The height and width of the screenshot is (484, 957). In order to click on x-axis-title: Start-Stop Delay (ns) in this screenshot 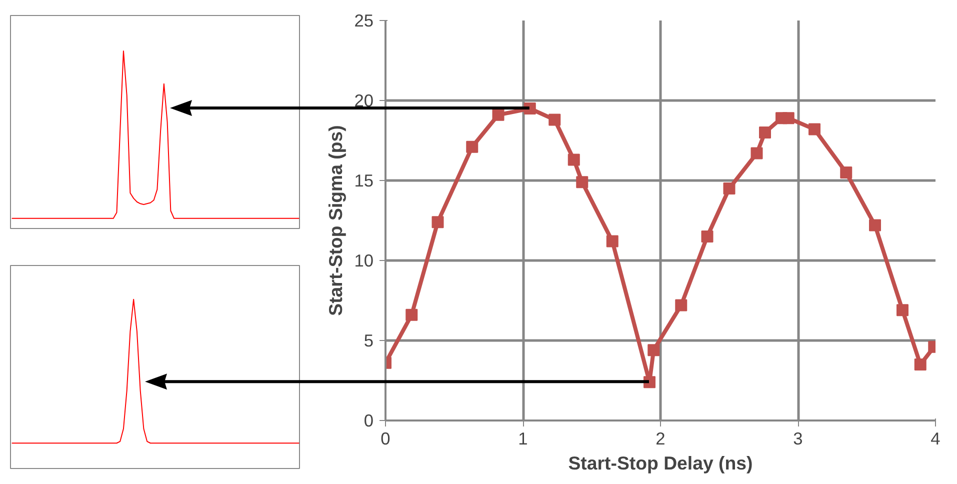, I will do `click(660, 463)`.